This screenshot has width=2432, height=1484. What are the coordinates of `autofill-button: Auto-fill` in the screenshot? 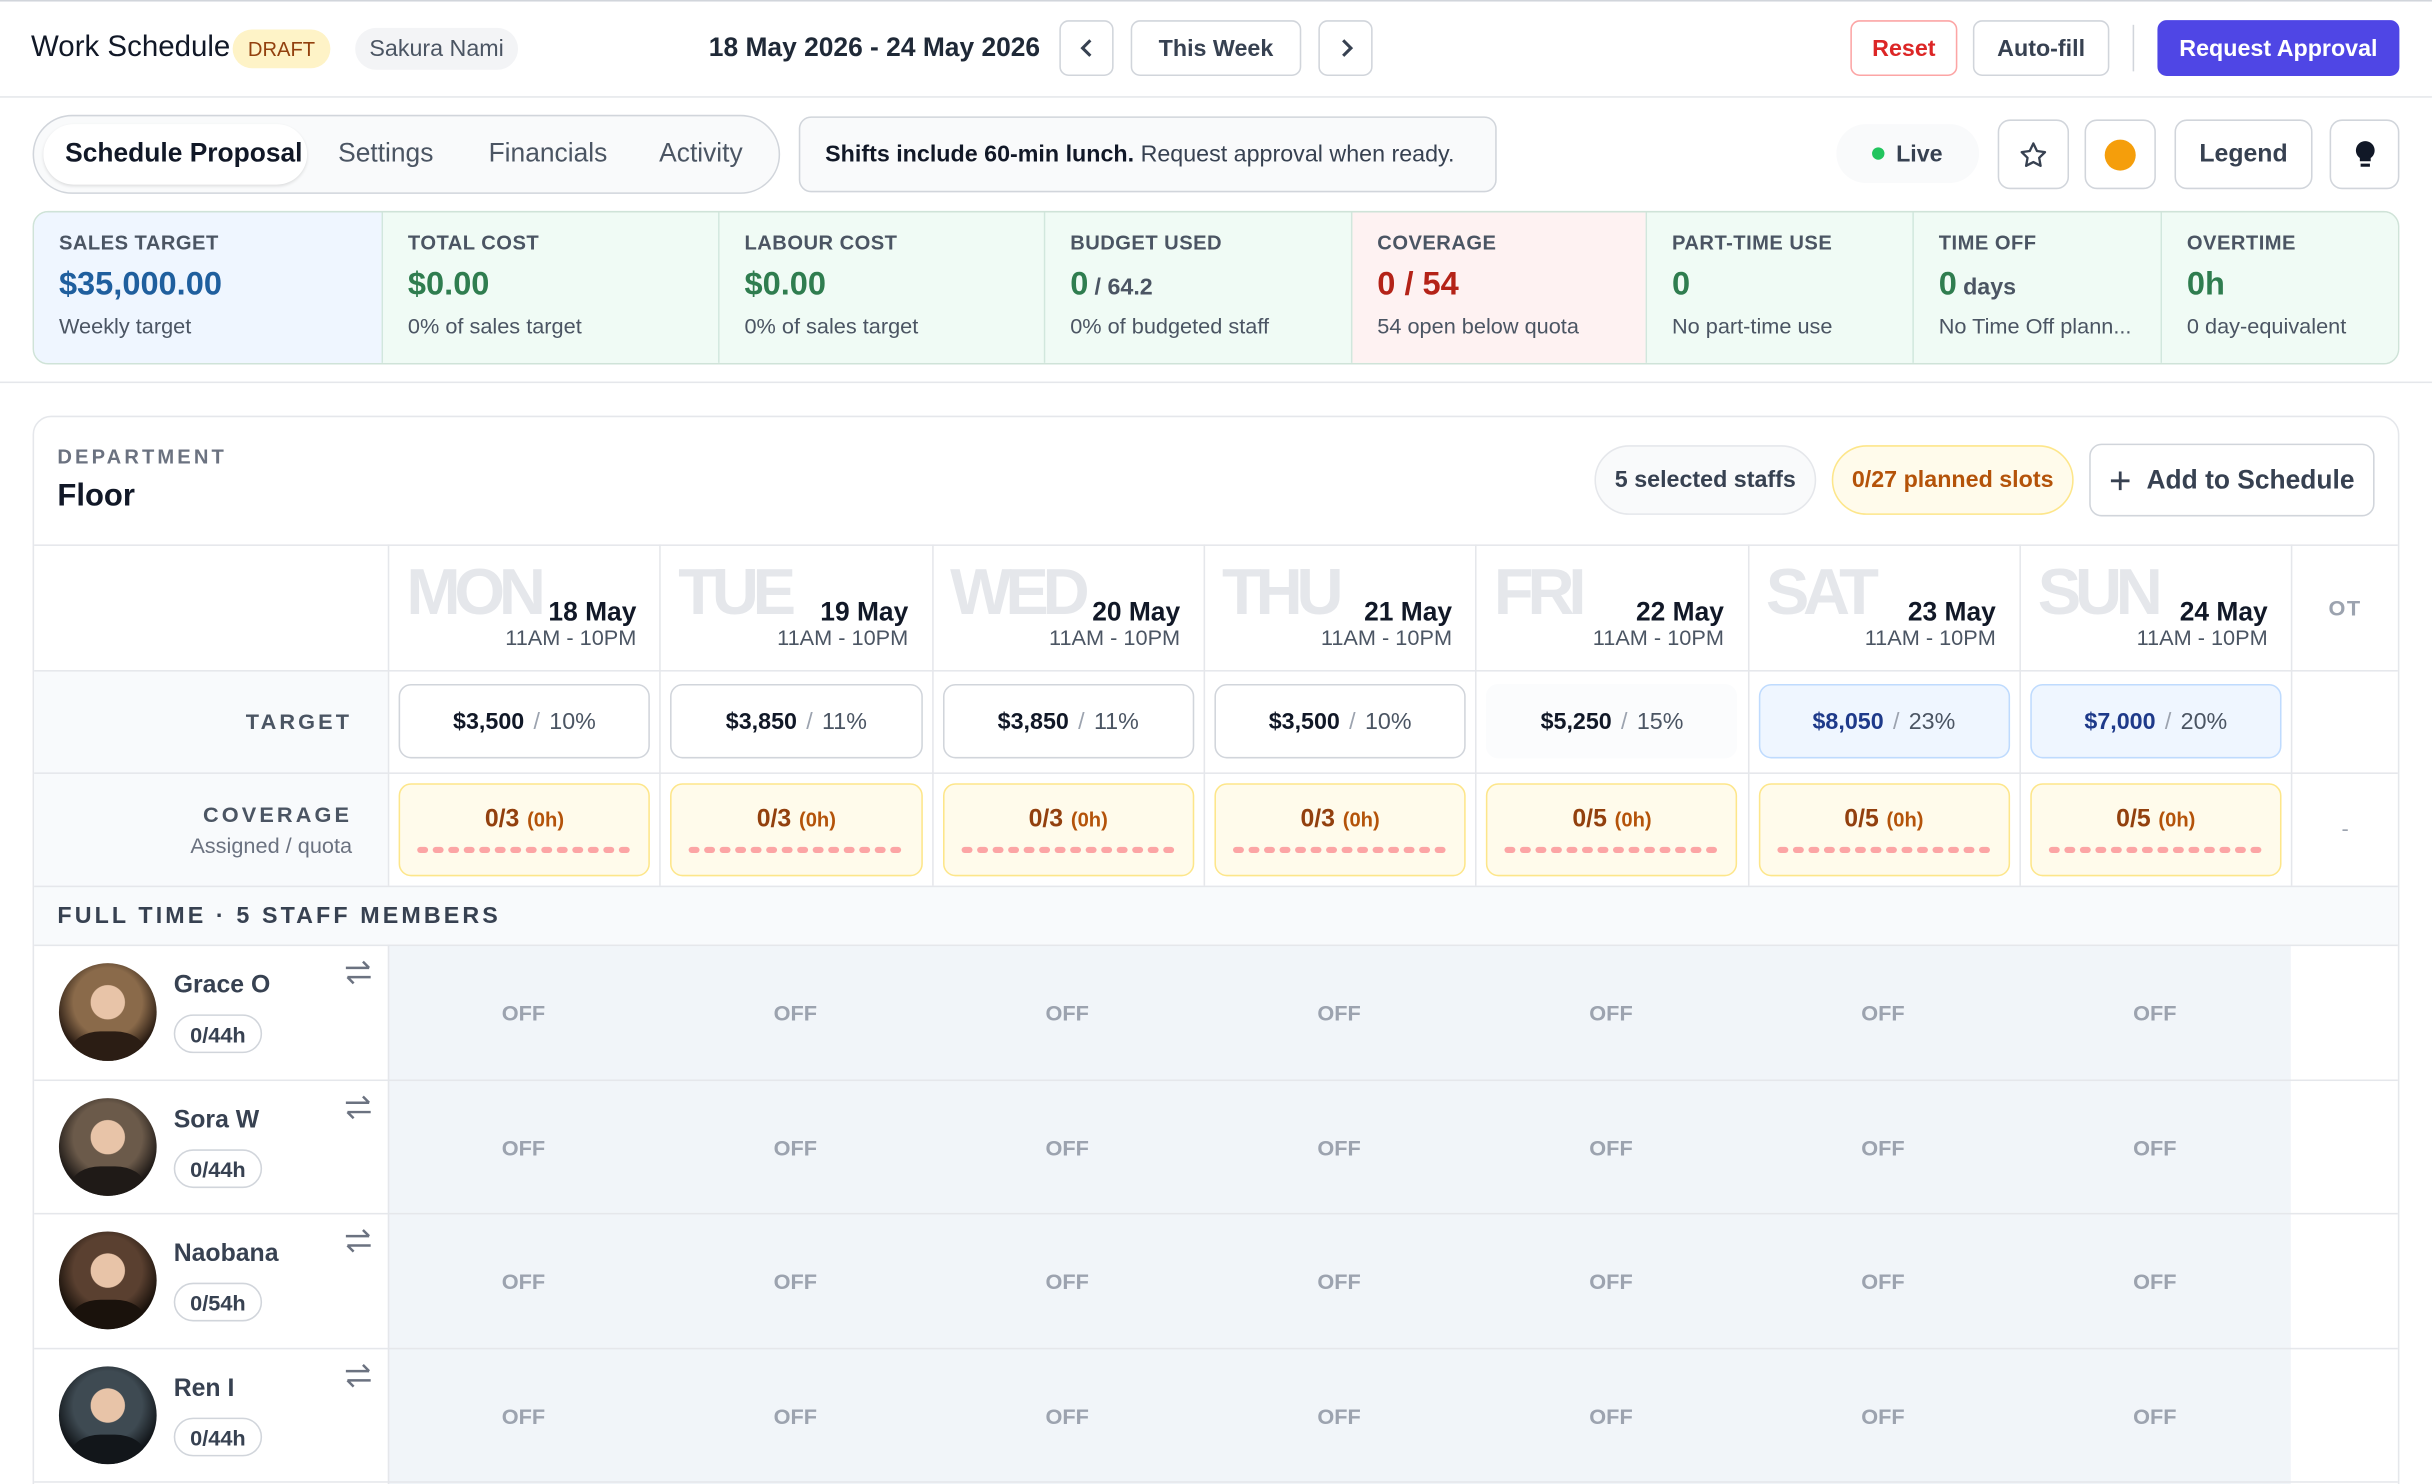 It's located at (2041, 48).